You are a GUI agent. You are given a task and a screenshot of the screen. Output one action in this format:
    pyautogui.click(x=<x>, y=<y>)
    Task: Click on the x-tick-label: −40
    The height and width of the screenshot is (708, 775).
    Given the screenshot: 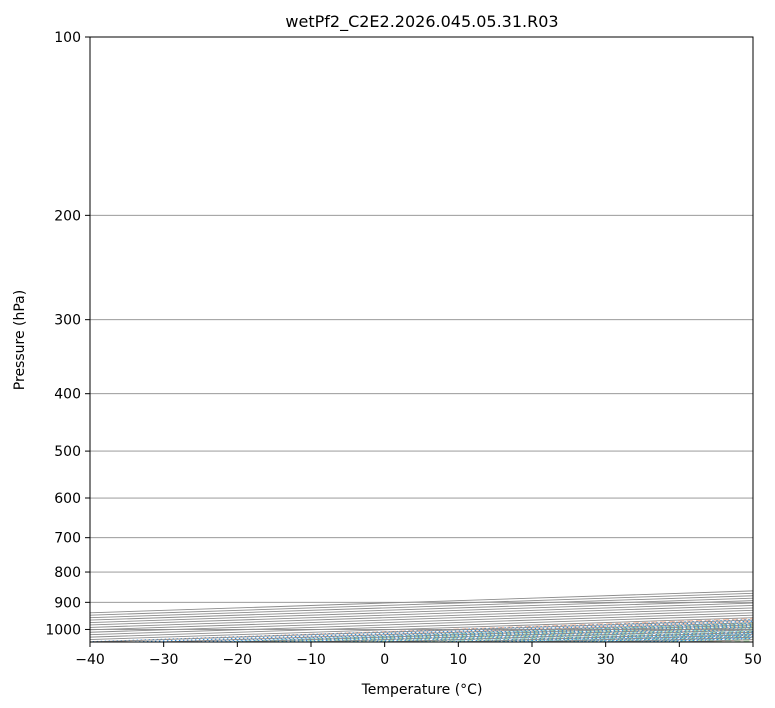 What is the action you would take?
    pyautogui.click(x=90, y=660)
    